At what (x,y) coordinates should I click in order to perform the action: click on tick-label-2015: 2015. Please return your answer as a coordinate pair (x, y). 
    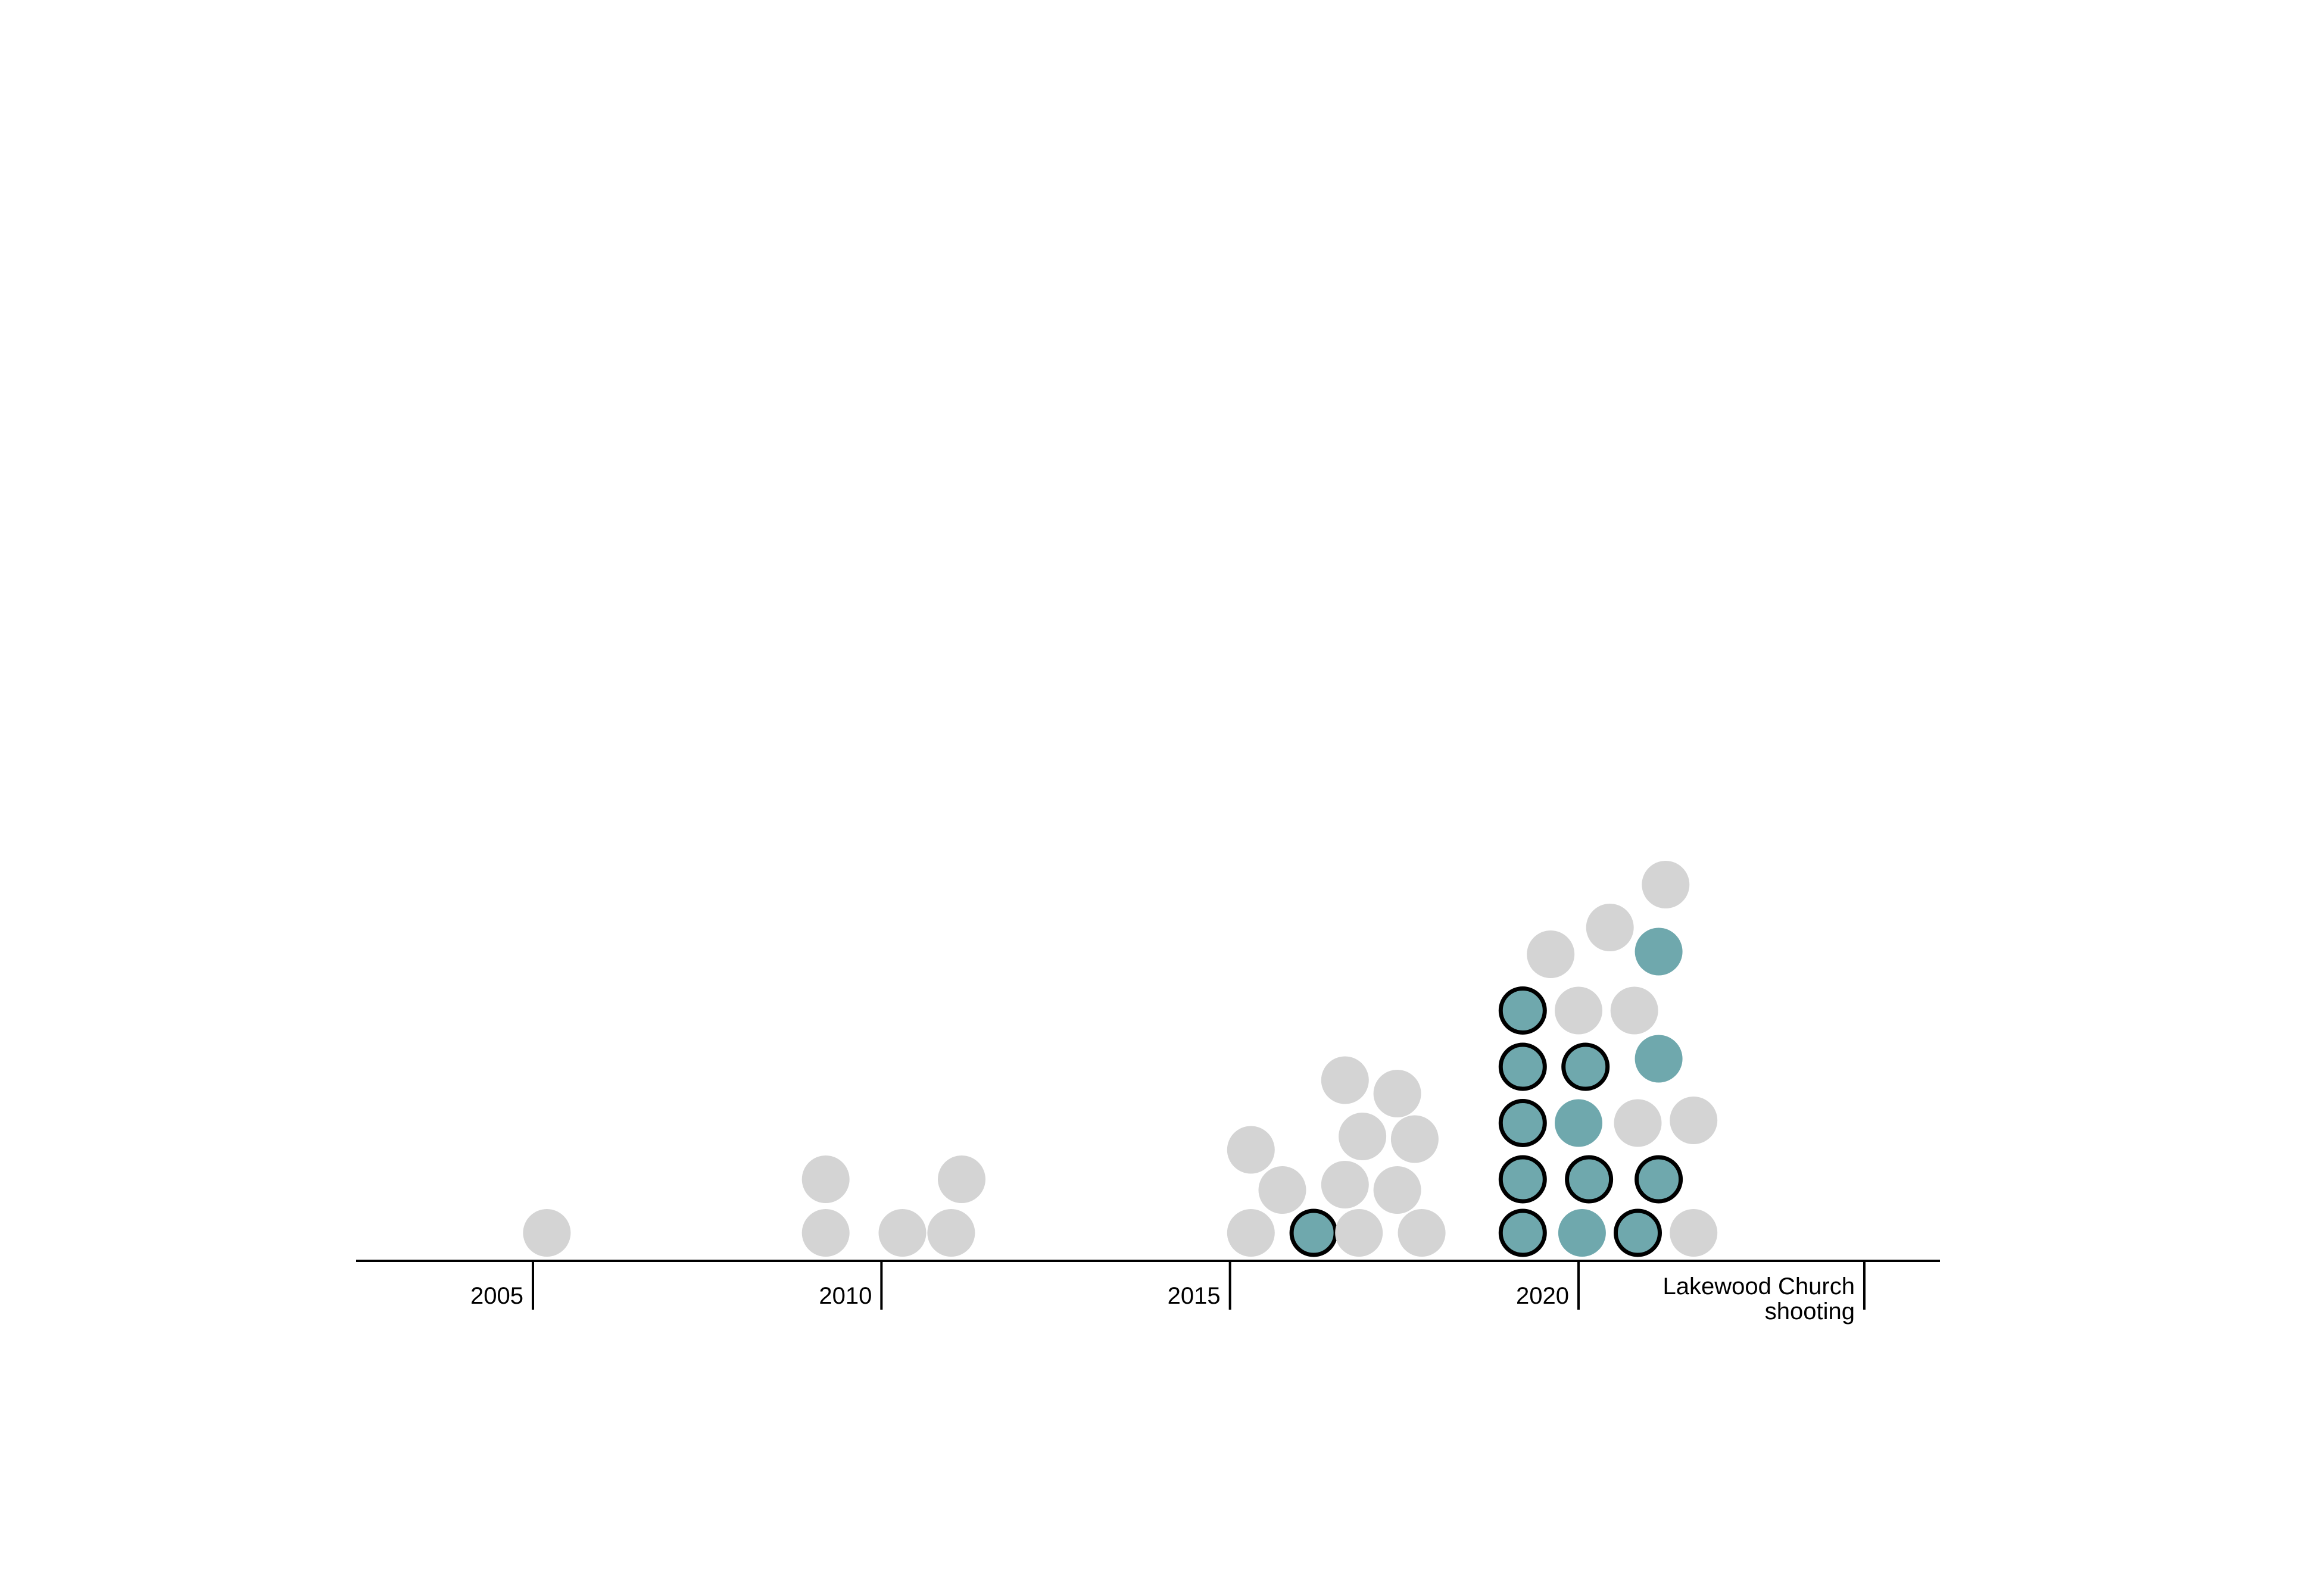
    Looking at the image, I should click on (1194, 1296).